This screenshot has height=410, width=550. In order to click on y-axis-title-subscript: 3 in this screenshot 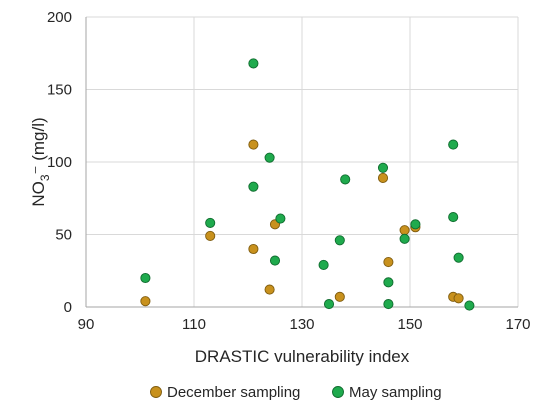, I will do `click(45, 177)`.